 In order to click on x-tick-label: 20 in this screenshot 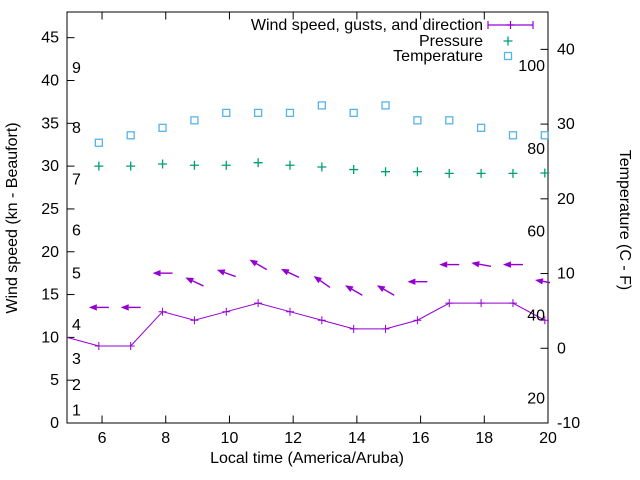, I will do `click(548, 438)`.